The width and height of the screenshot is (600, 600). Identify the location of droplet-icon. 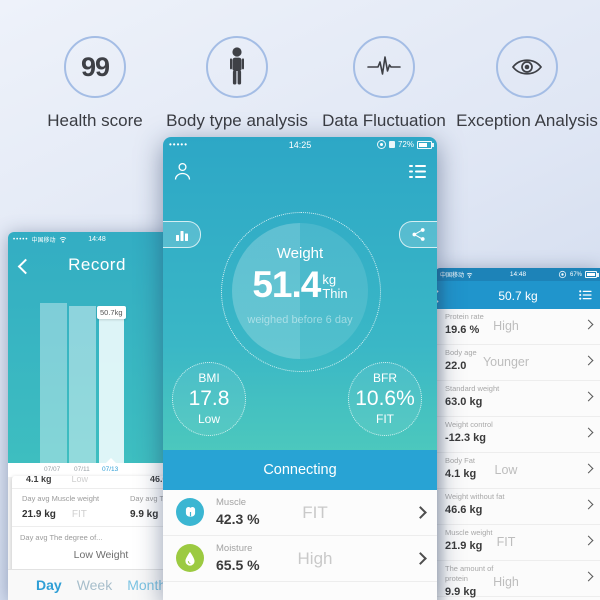
(190, 558).